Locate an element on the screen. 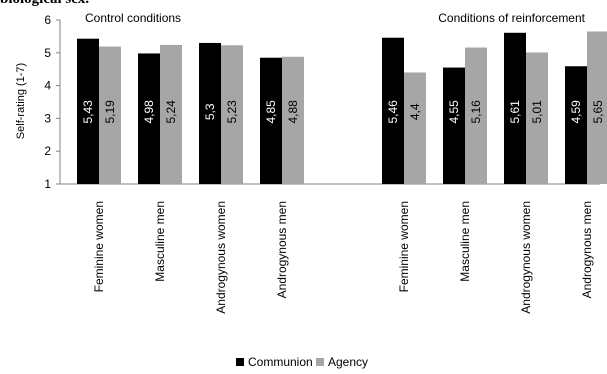 This screenshot has width=607, height=374. figure-title-fragment: biological sex. is located at coordinates (44, 4).